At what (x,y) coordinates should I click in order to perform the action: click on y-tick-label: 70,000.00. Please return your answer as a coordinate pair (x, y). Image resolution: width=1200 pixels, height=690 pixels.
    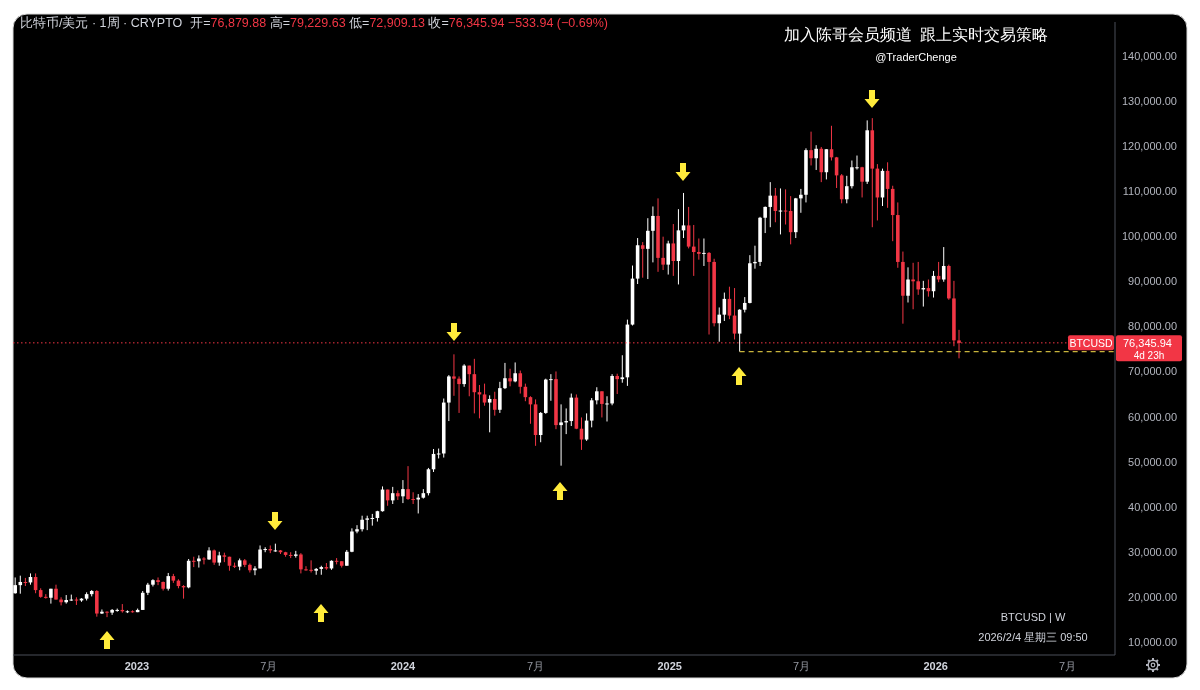
    Looking at the image, I should click on (1152, 371).